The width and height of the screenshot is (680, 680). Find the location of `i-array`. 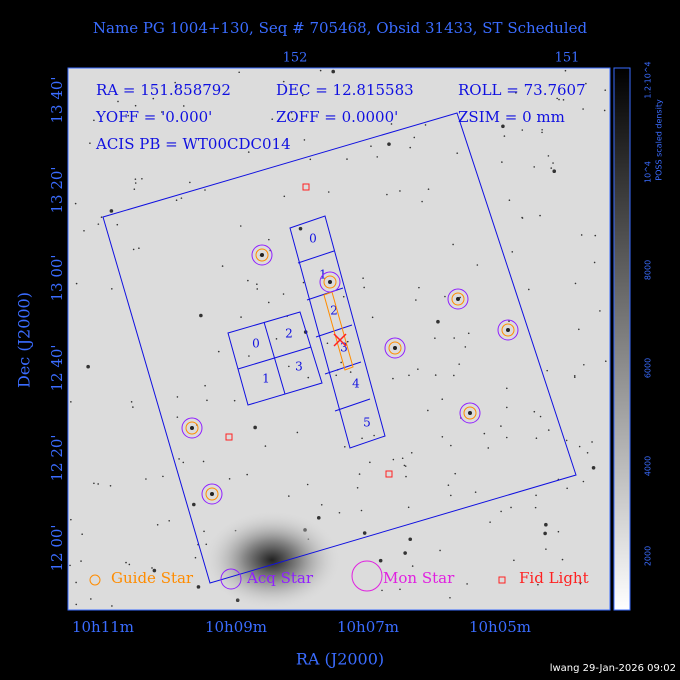

i-array is located at coordinates (275, 358).